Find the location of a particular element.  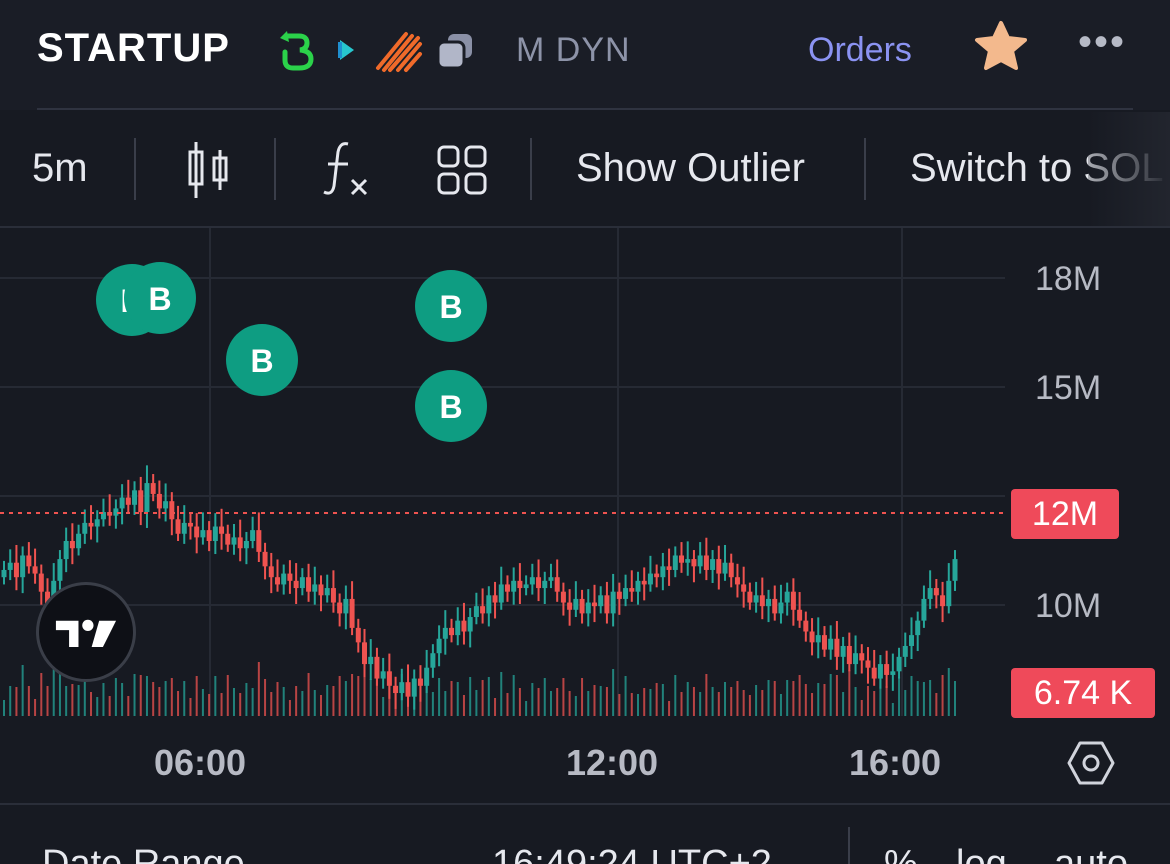

bottom-bar: Date Range ⌄ 16:49:24 UTC+2 % log auto is located at coordinates (585, 833).